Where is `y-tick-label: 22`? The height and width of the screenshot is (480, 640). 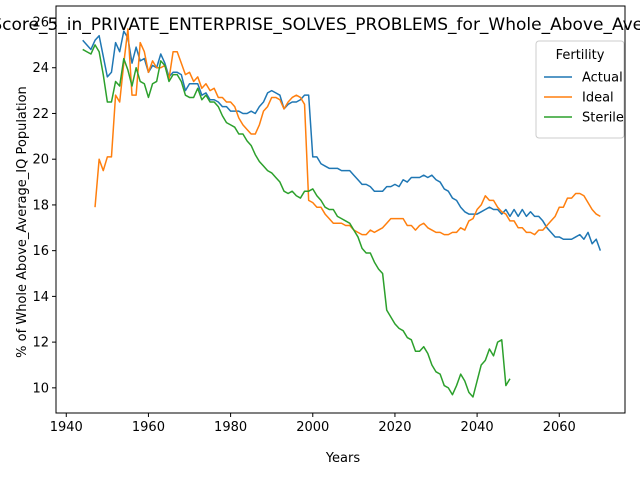 y-tick-label: 22 is located at coordinates (40, 114).